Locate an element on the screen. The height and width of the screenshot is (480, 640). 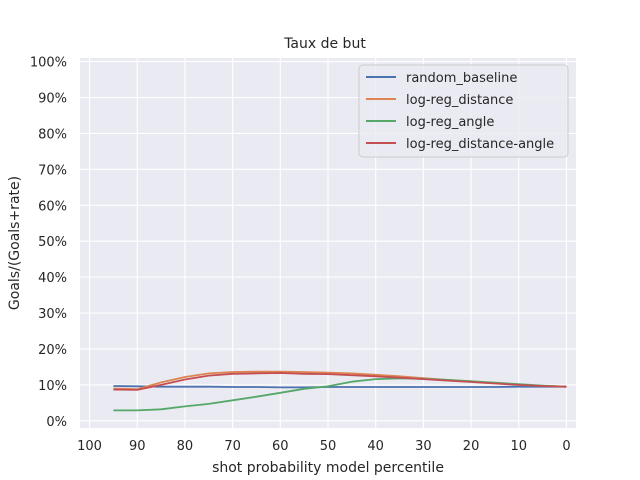
series-line-random-baseline is located at coordinates (340, 387).